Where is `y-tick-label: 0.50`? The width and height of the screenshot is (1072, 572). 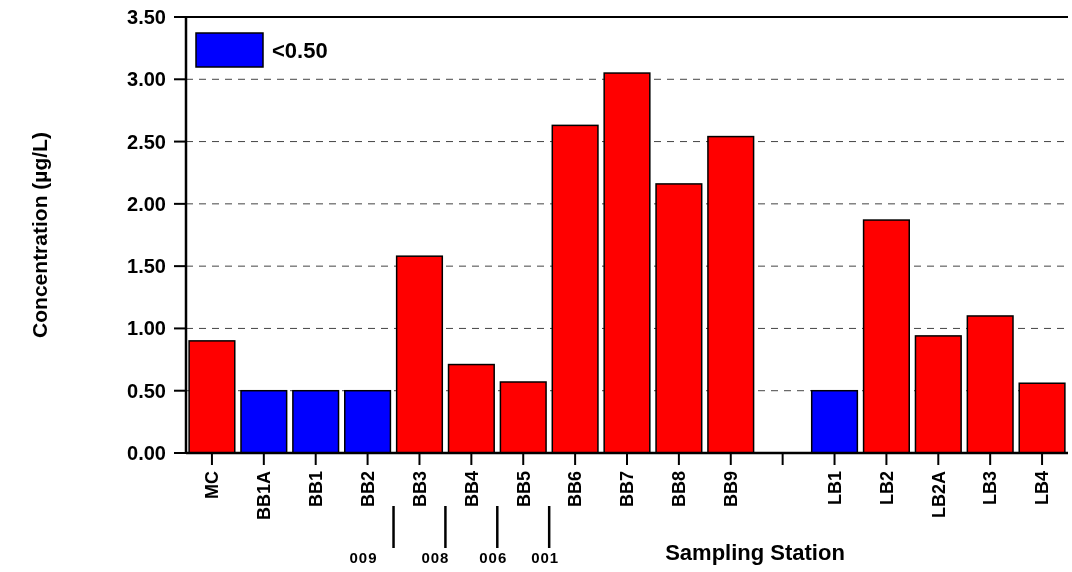
y-tick-label: 0.50 is located at coordinates (146, 390).